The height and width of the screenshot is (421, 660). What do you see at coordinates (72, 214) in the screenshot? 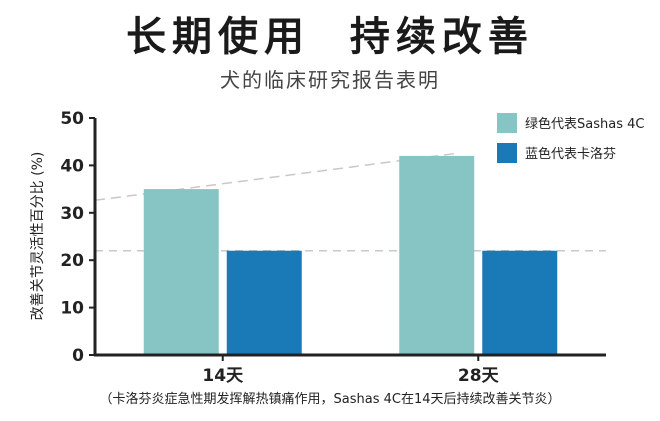
I see `y-tick-label: 30` at bounding box center [72, 214].